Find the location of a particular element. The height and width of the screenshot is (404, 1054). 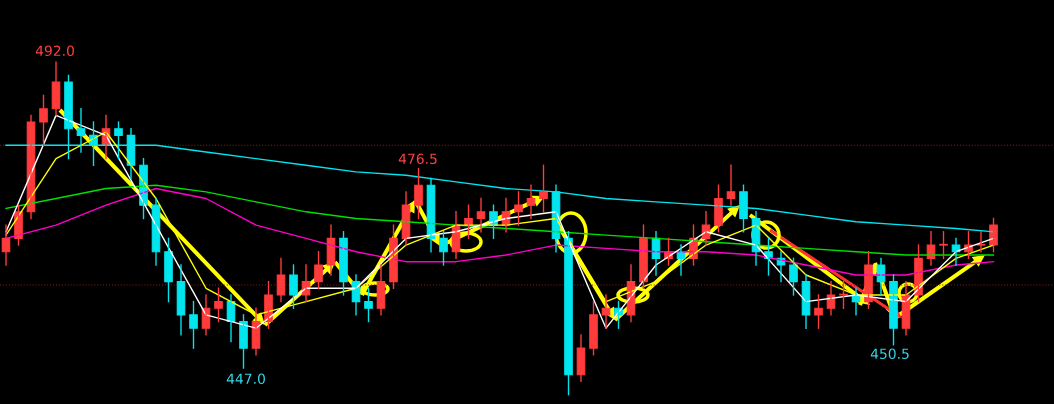

annotation: 450.5 is located at coordinates (889, 354).